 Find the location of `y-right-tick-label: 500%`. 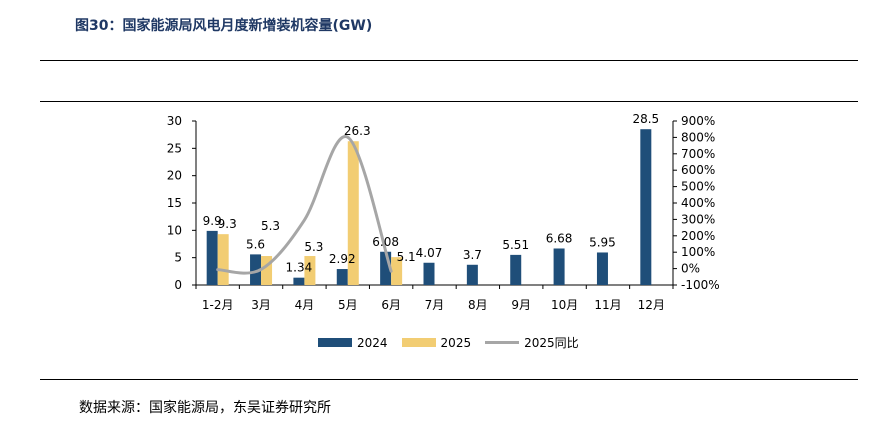

y-right-tick-label: 500% is located at coordinates (698, 187).